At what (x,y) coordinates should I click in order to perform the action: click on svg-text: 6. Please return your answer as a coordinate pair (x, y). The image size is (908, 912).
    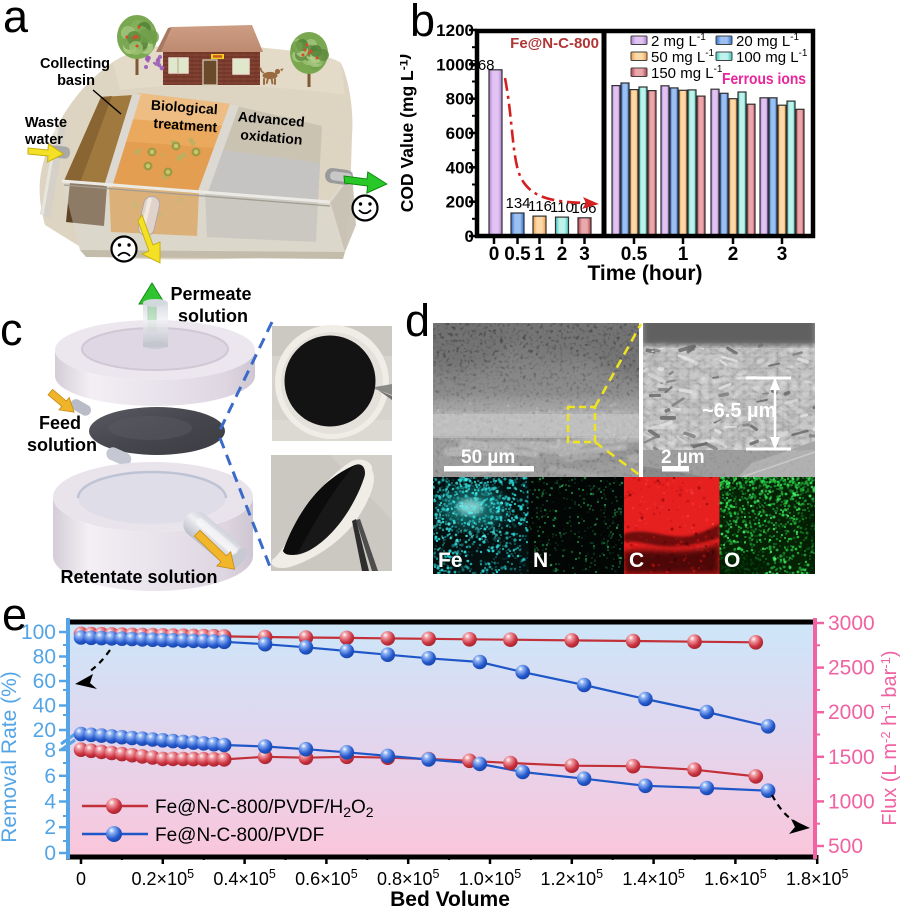
    Looking at the image, I should click on (50, 776).